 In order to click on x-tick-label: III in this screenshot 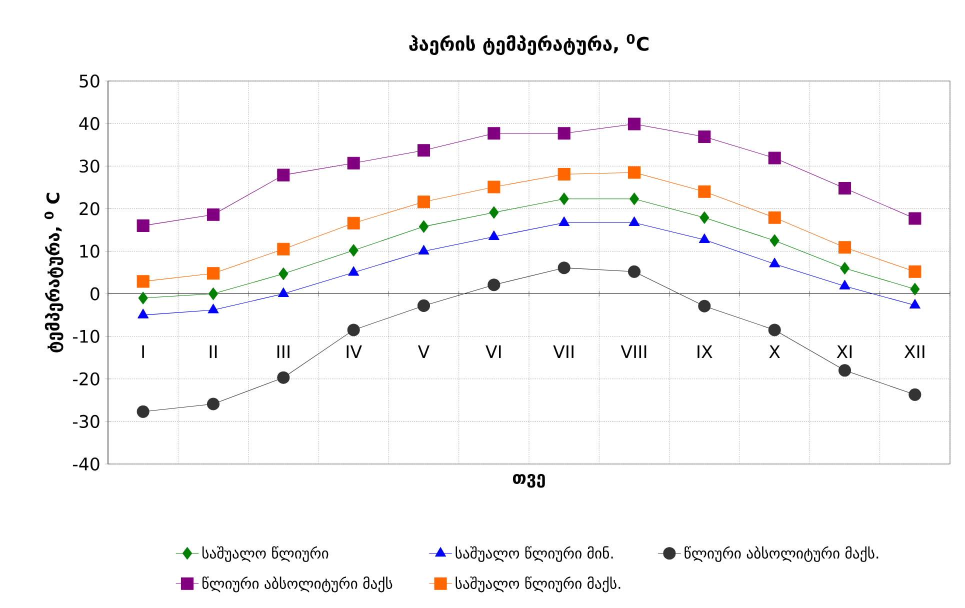, I will do `click(283, 351)`.